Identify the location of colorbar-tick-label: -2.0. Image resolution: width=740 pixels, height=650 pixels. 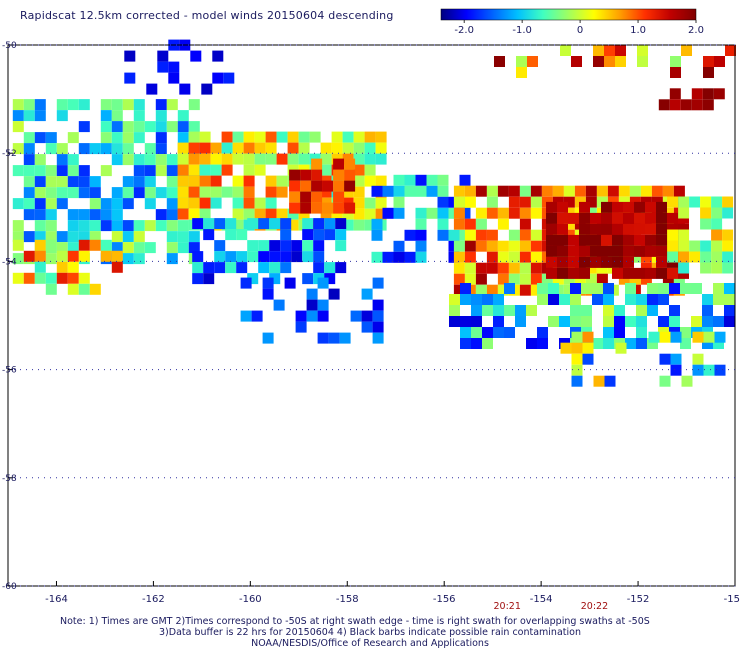
(464, 30).